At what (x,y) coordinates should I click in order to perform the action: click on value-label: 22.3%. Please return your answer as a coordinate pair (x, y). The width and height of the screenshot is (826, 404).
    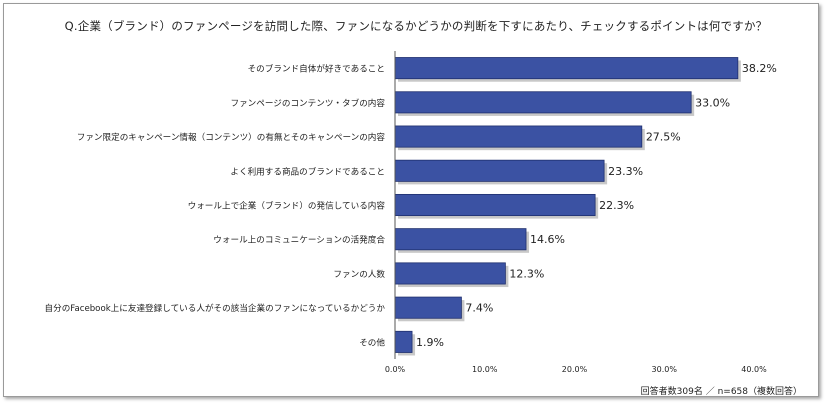
    Looking at the image, I should click on (616, 205).